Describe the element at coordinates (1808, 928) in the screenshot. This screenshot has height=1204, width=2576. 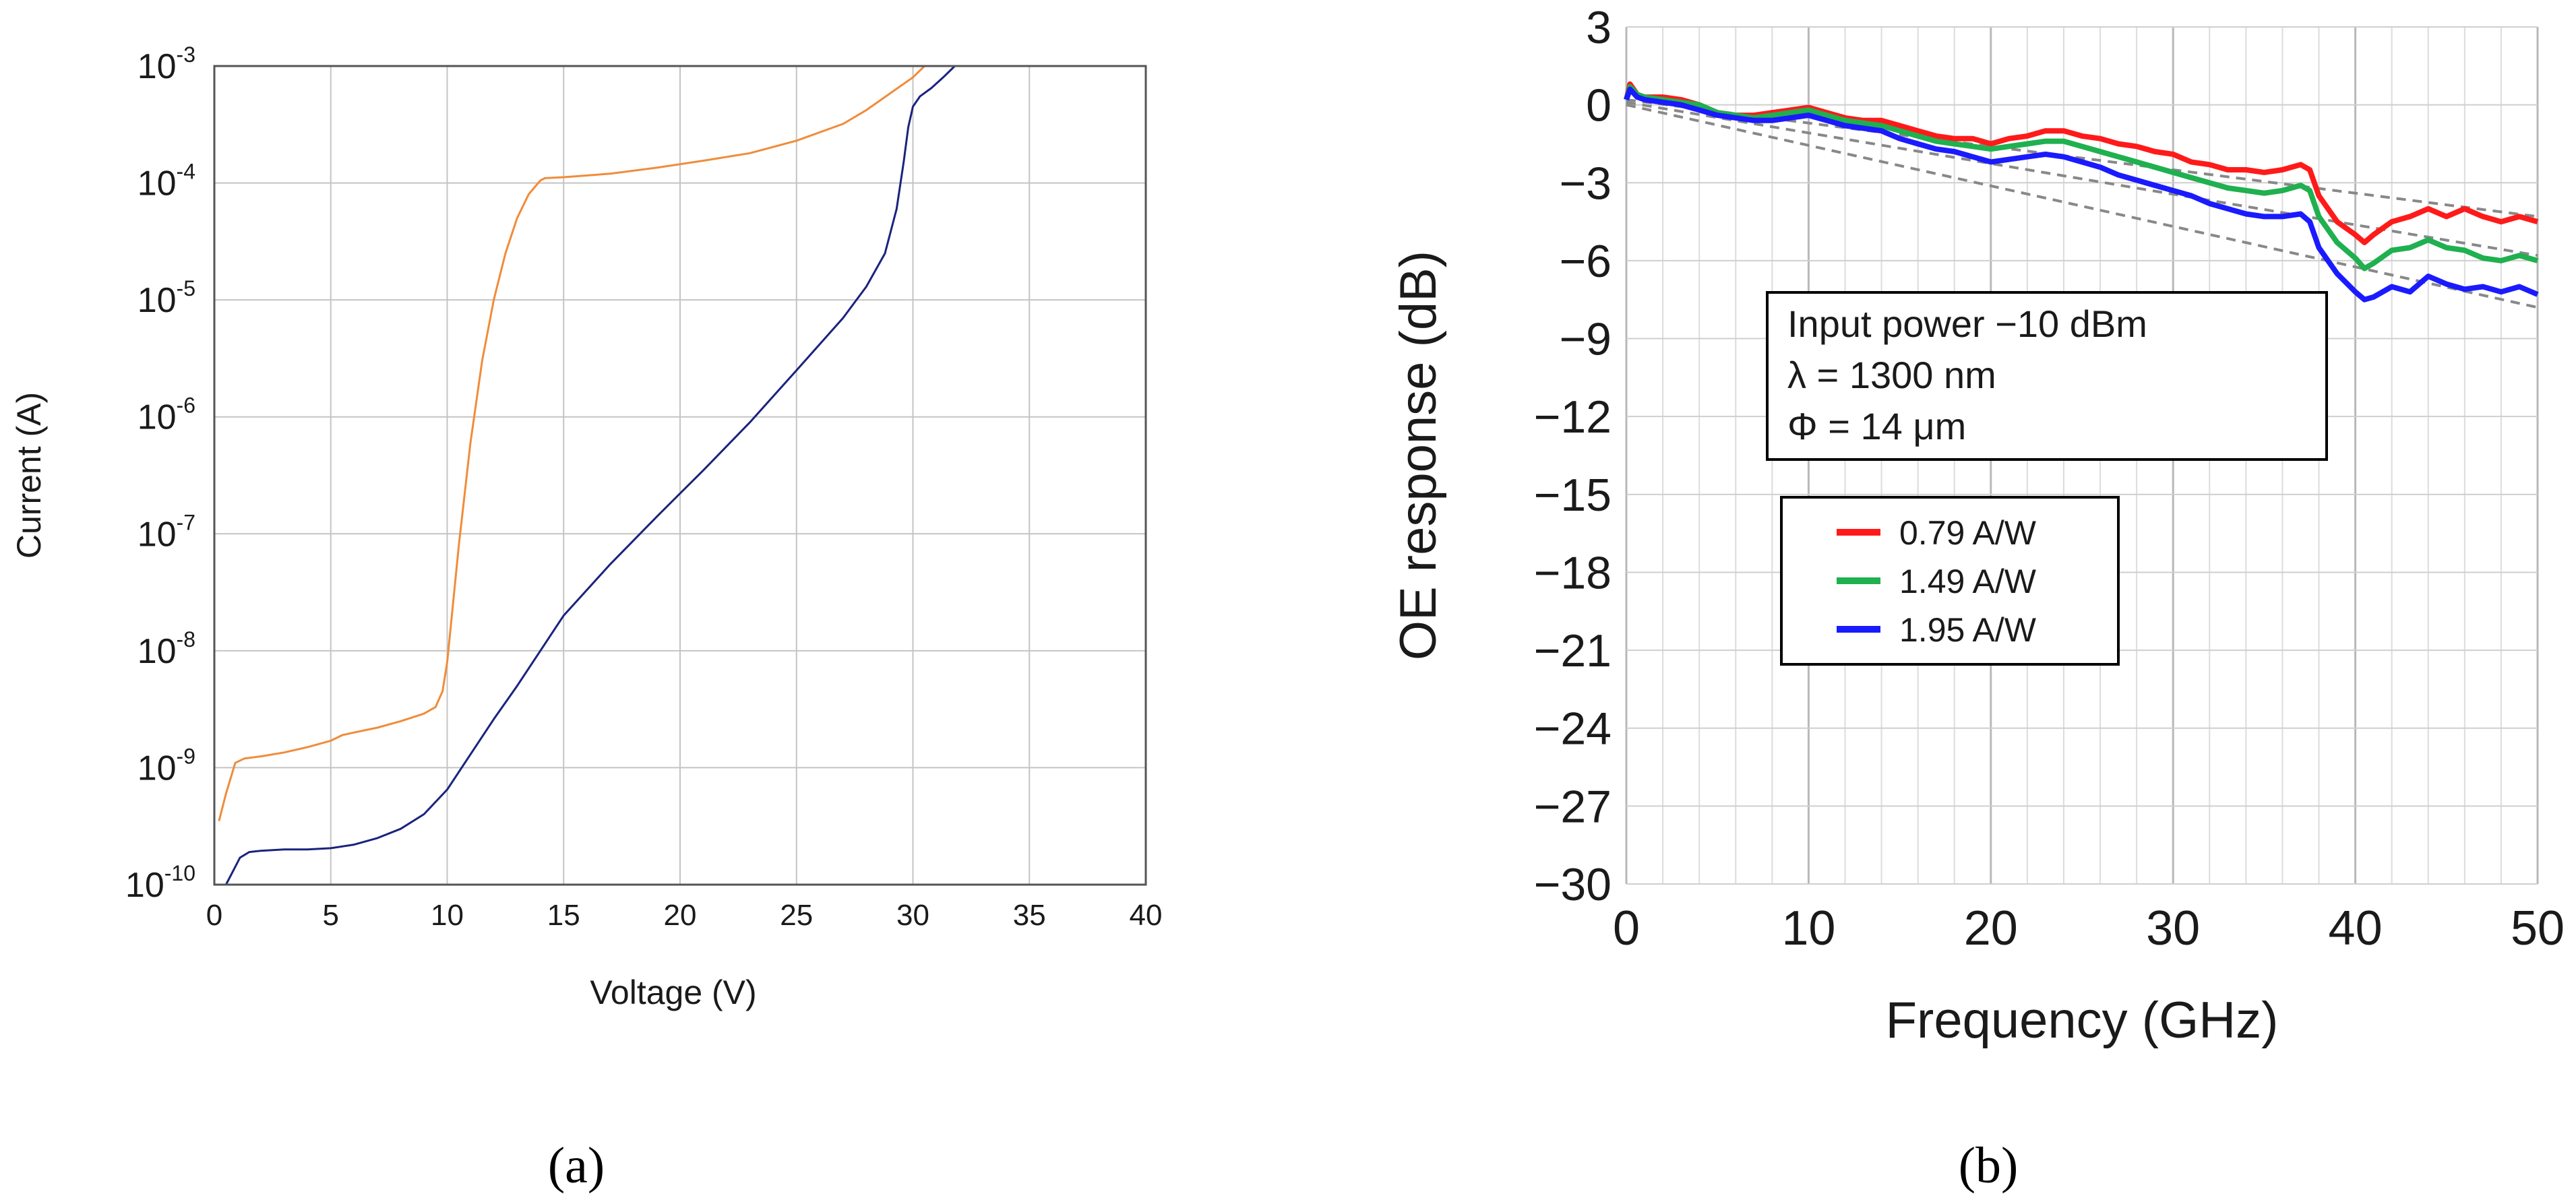
I see `x-tick-label-b: 10` at that location.